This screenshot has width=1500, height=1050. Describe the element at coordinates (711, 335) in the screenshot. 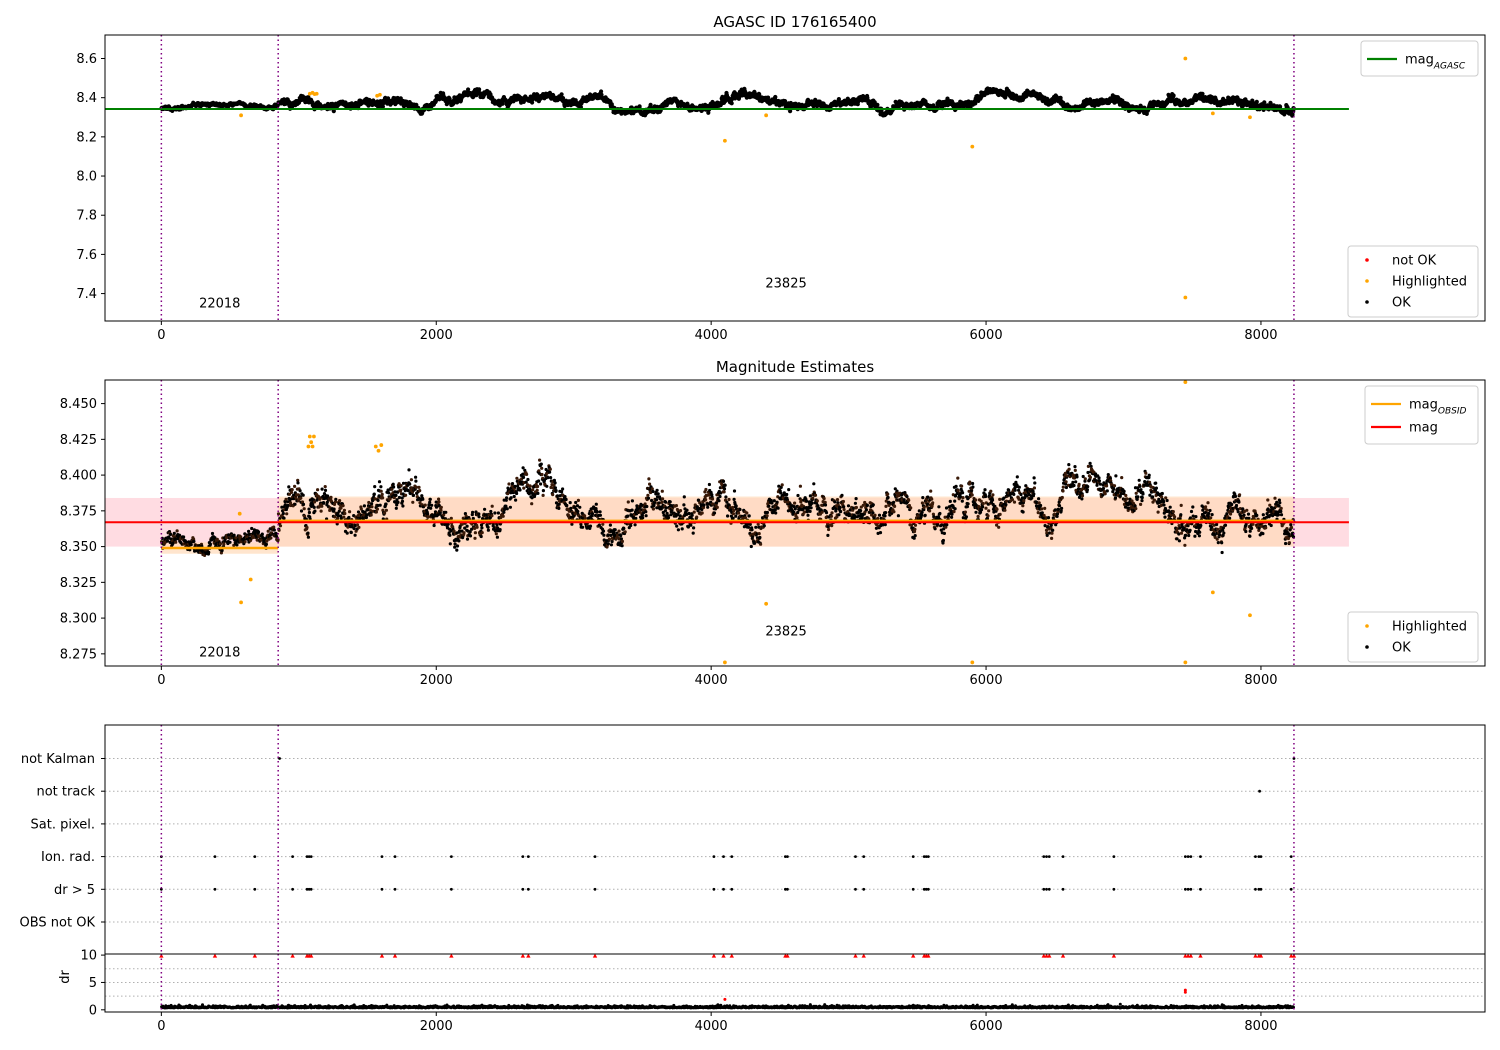

I see `x-tick-label: 4000` at that location.